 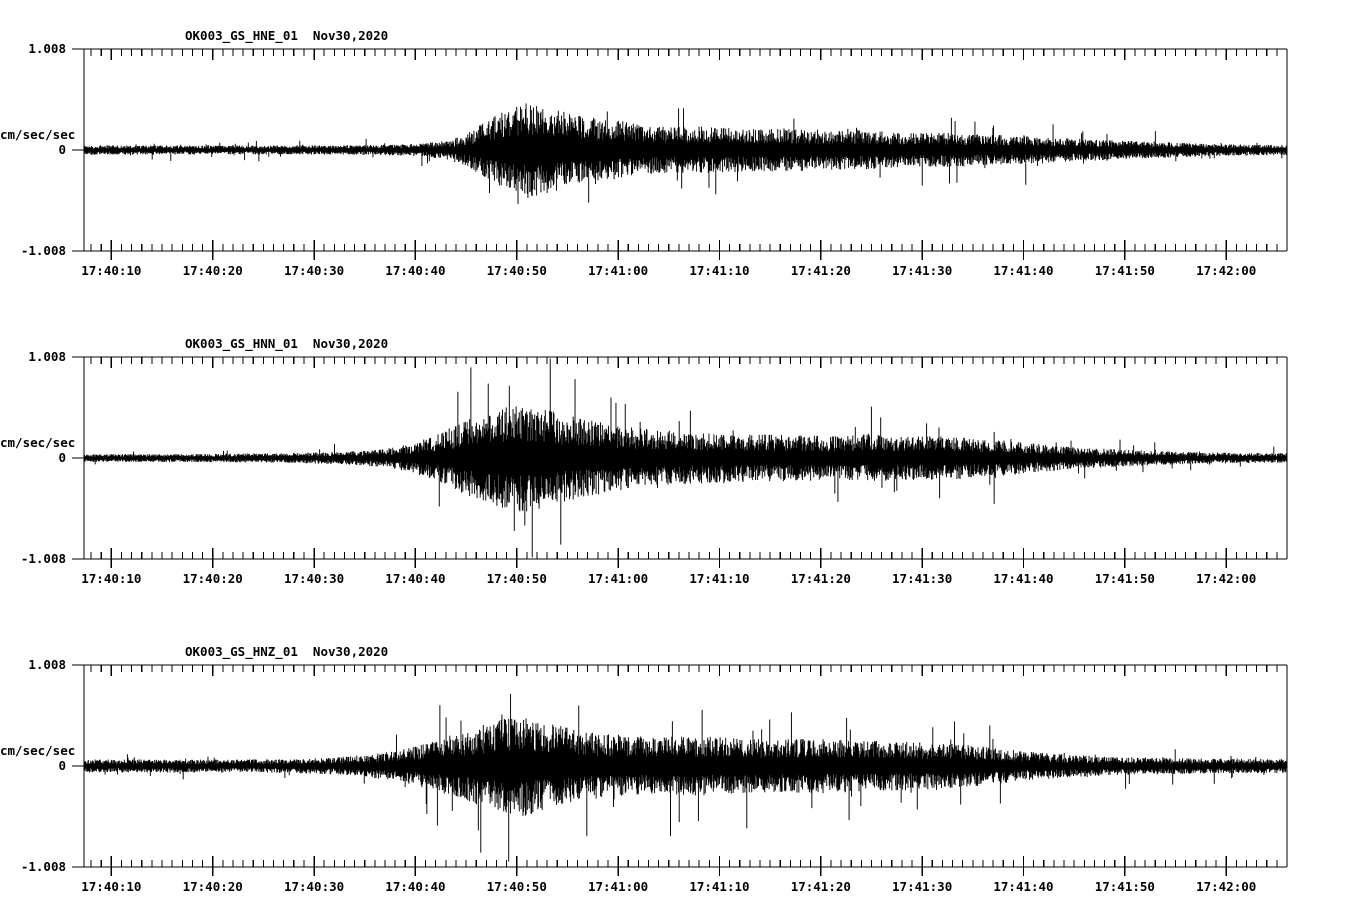 I want to click on ytick-zero-hne: 0, so click(x=62, y=149).